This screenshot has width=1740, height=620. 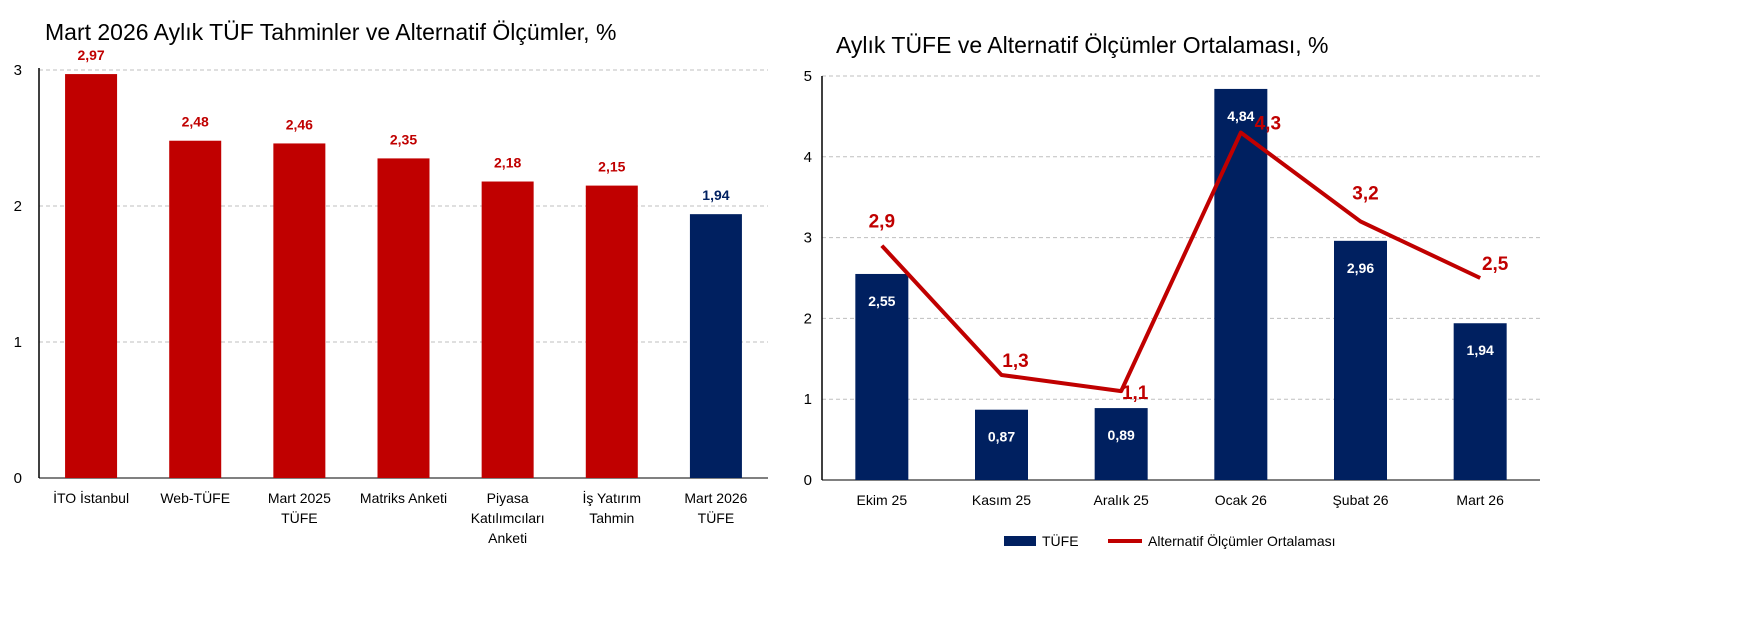 What do you see at coordinates (611, 497) in the screenshot?
I see `x-tick-label: İş Yatırım` at bounding box center [611, 497].